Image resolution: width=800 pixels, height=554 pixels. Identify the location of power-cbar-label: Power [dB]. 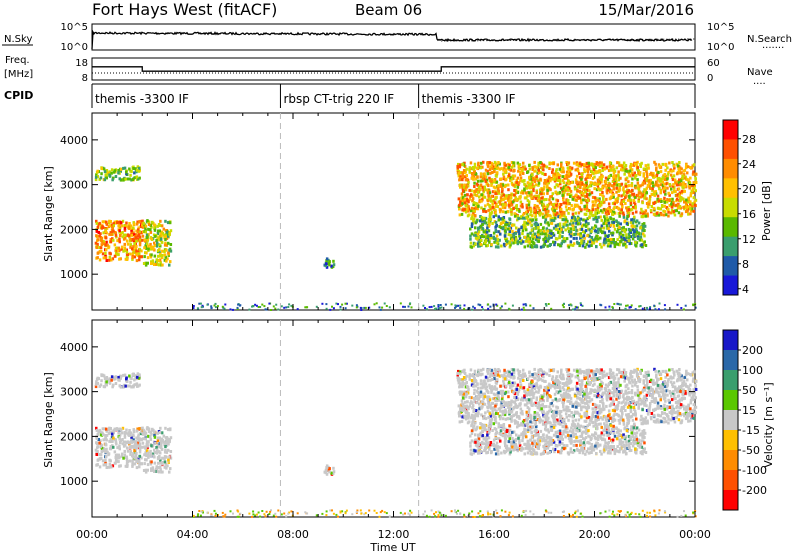
(766, 211).